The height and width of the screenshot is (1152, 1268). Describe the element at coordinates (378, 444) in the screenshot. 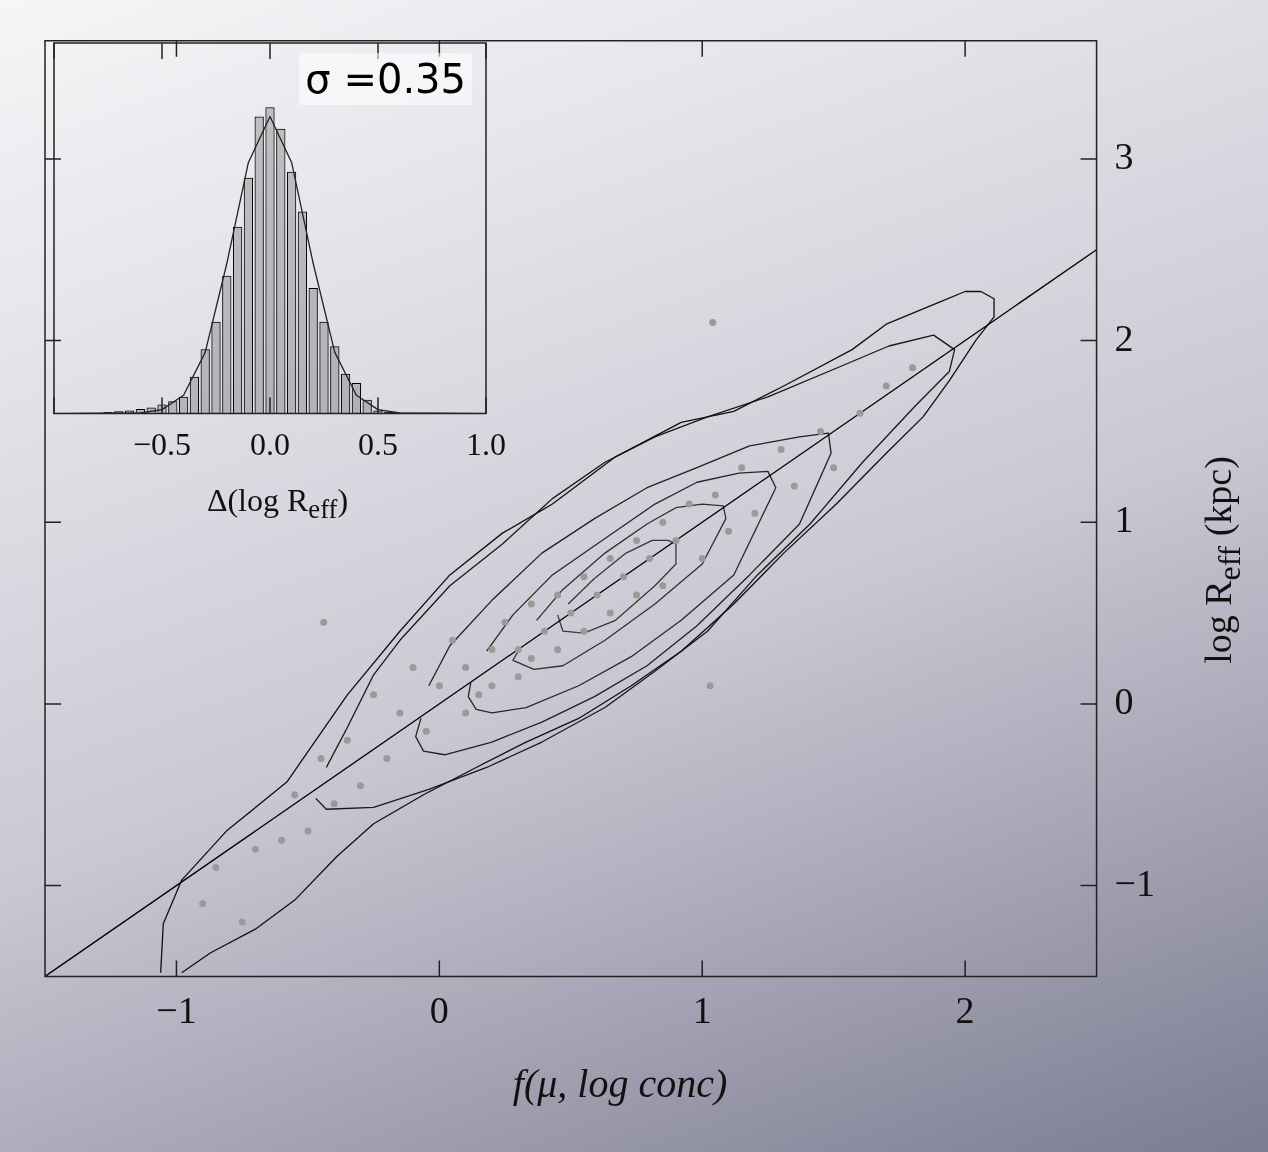

I see `x-tick-label: 0.5` at that location.